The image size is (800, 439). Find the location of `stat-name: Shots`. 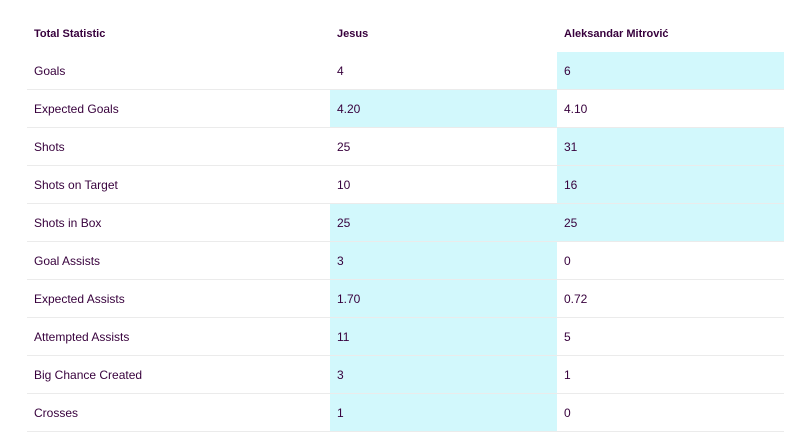

stat-name: Shots is located at coordinates (178, 146).